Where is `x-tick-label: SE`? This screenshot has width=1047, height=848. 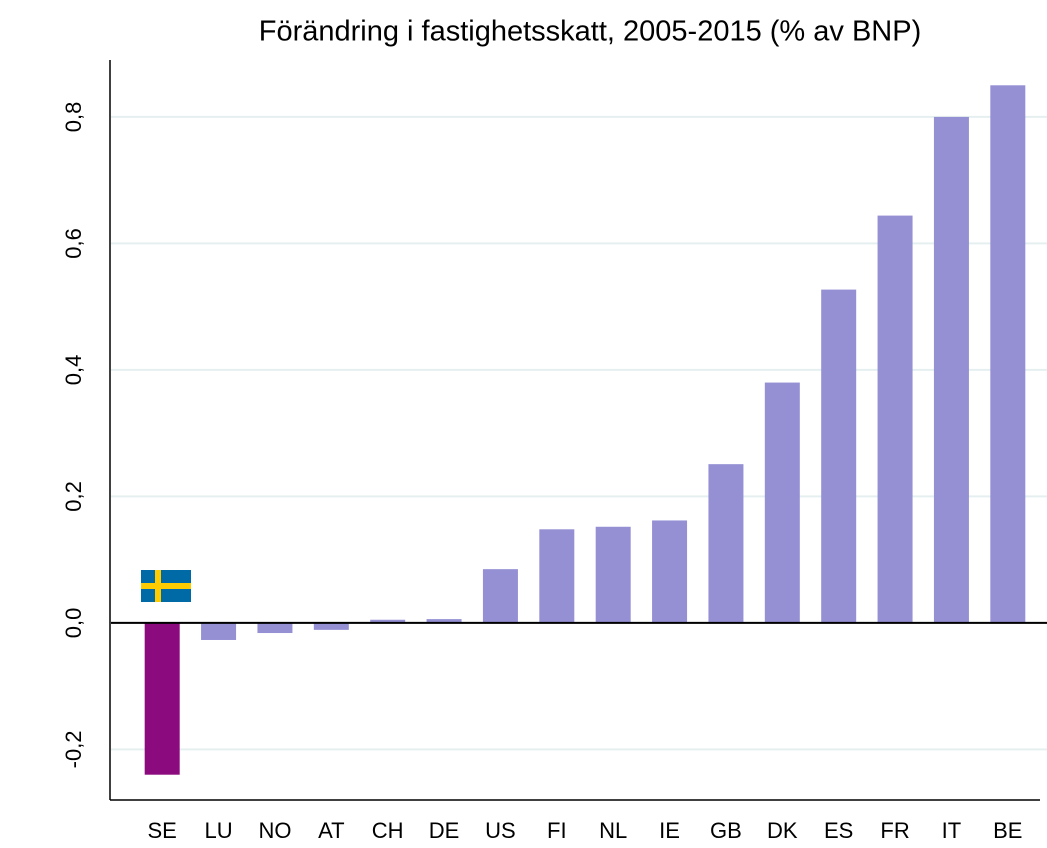
x-tick-label: SE is located at coordinates (162, 830).